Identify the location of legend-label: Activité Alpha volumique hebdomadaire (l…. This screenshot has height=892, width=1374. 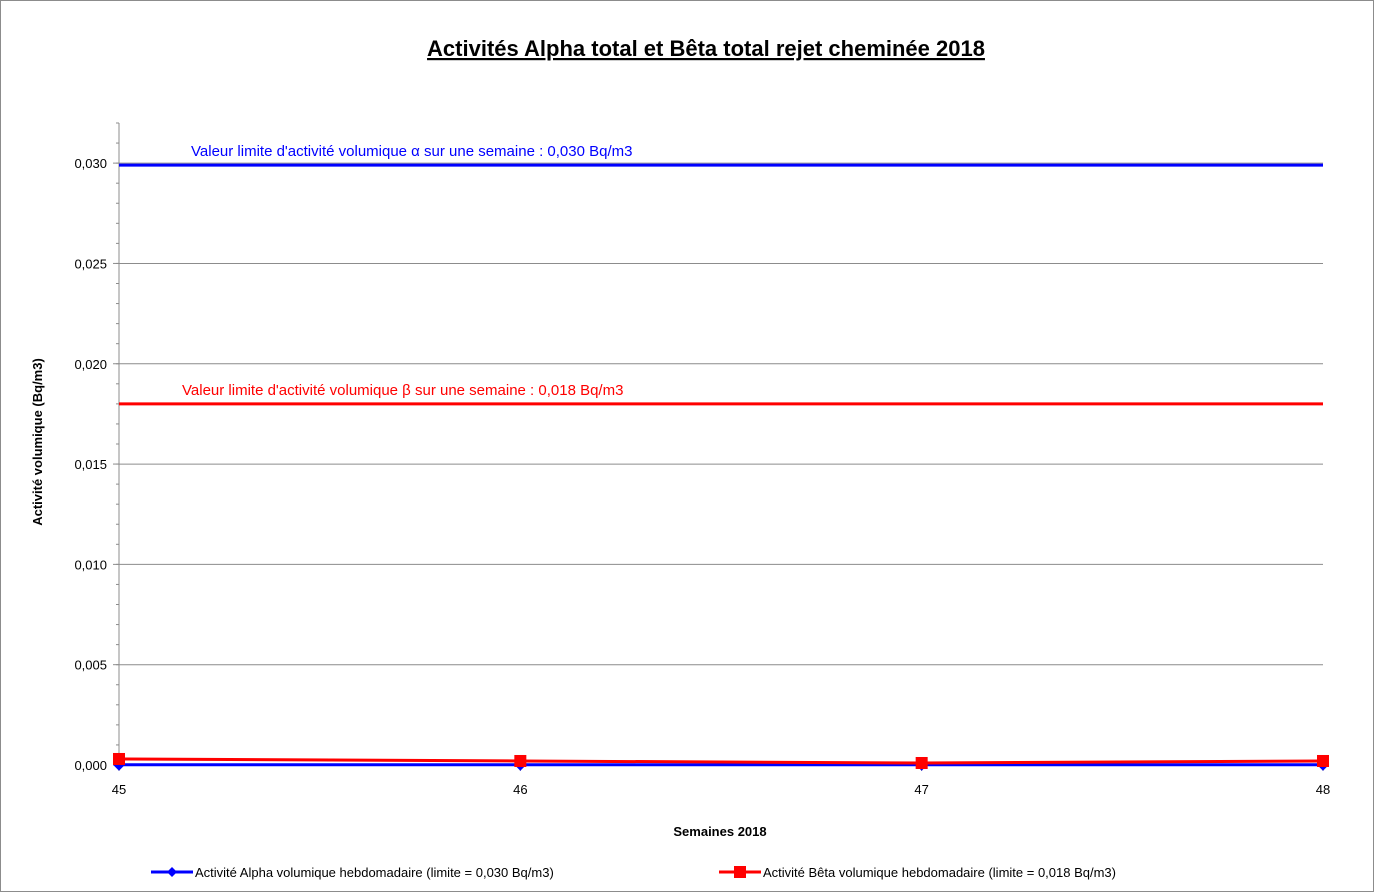
(374, 872).